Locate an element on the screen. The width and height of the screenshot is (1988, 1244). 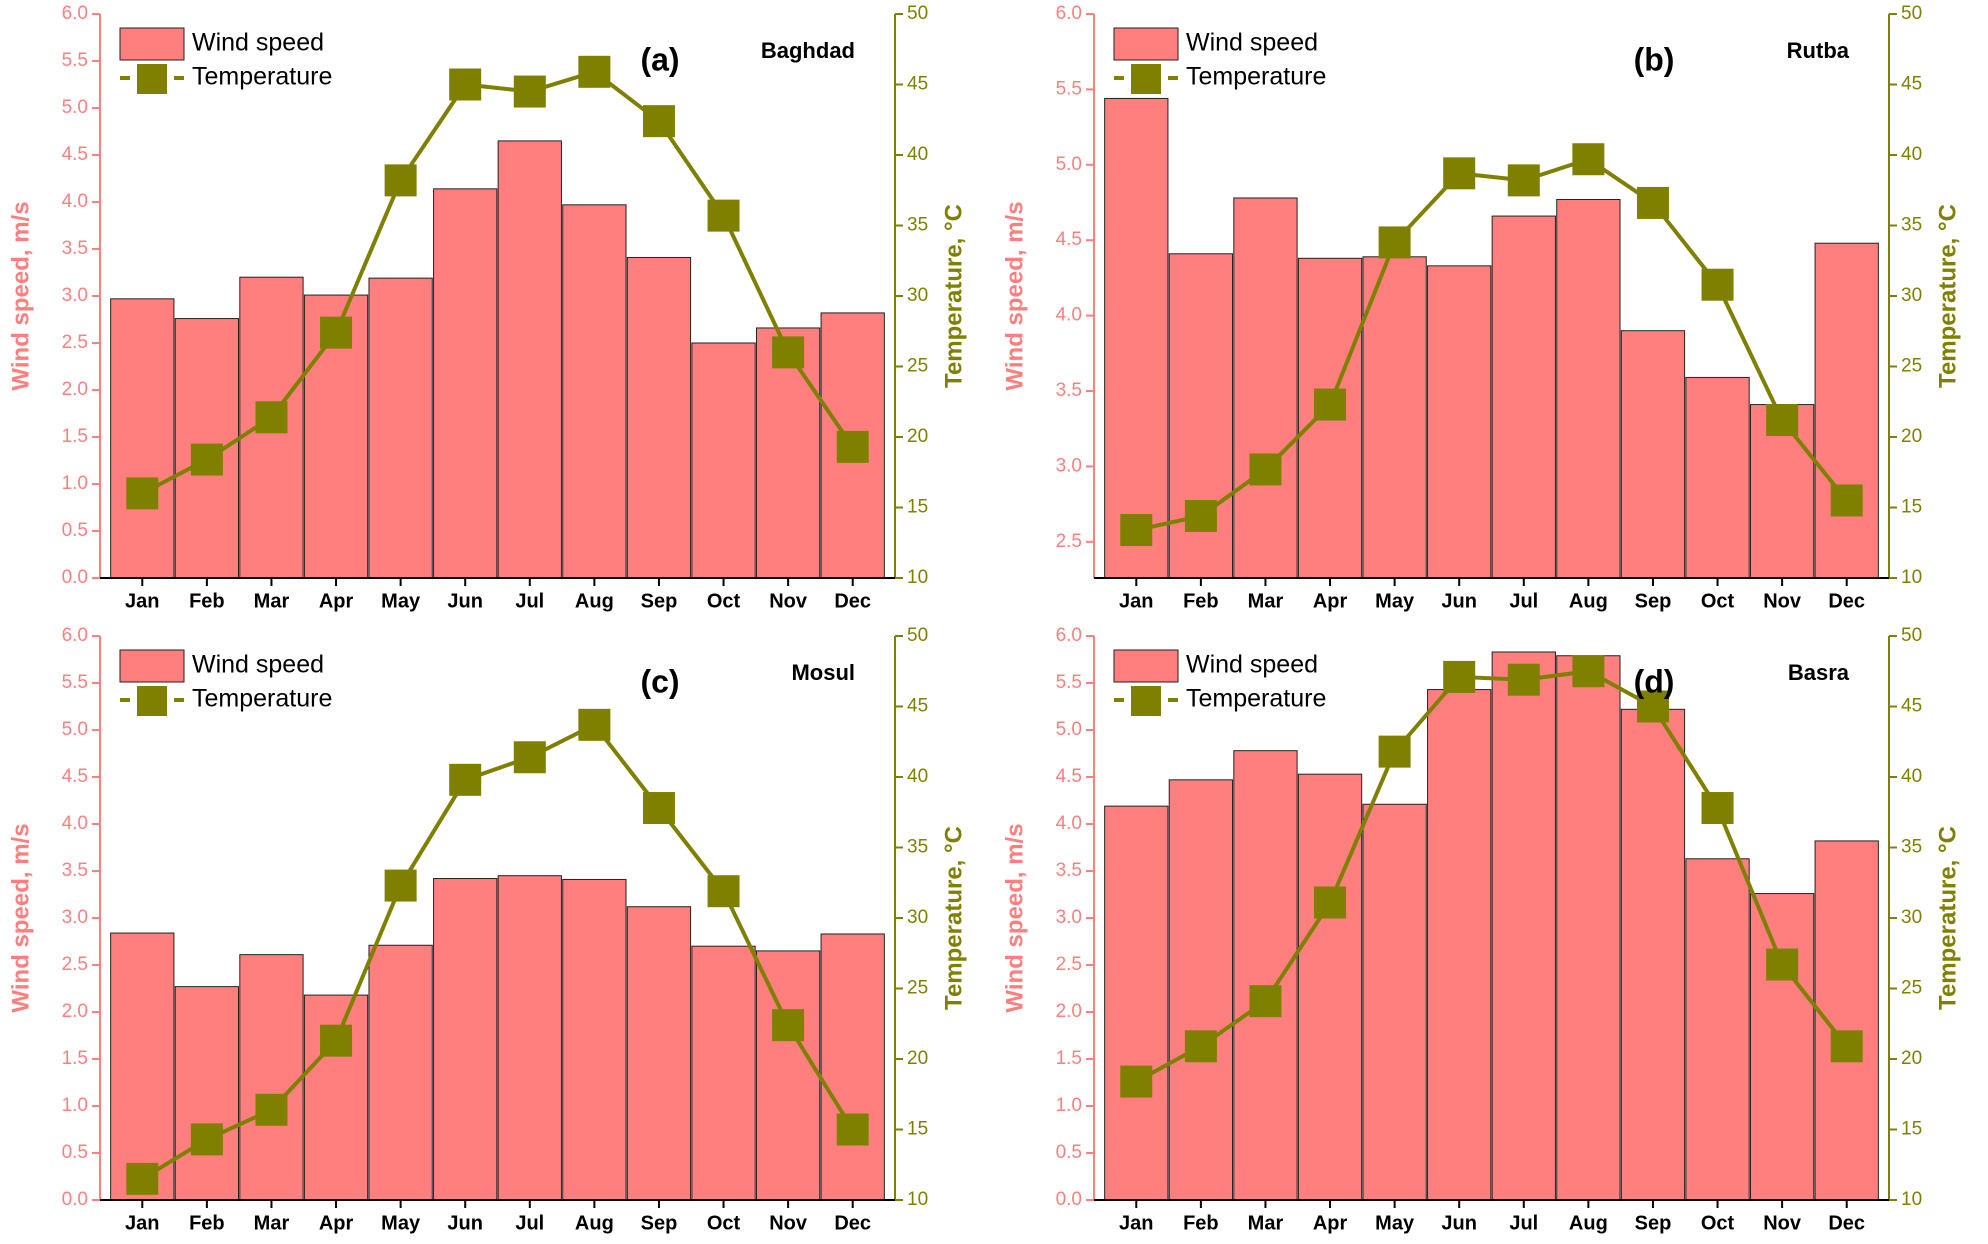
panel-title: Baghdad is located at coordinates (808, 50).